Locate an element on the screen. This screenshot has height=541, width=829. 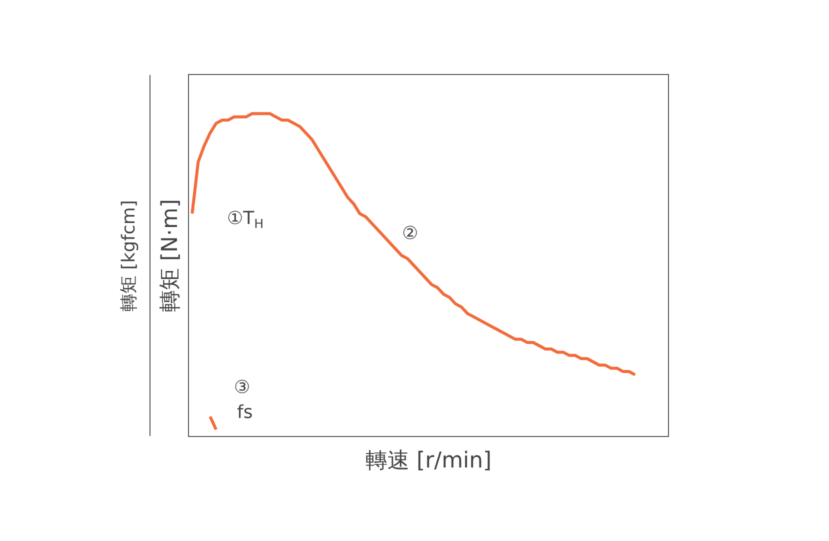
y-axis-title: 轉矩 [N·m] is located at coordinates (170, 255).